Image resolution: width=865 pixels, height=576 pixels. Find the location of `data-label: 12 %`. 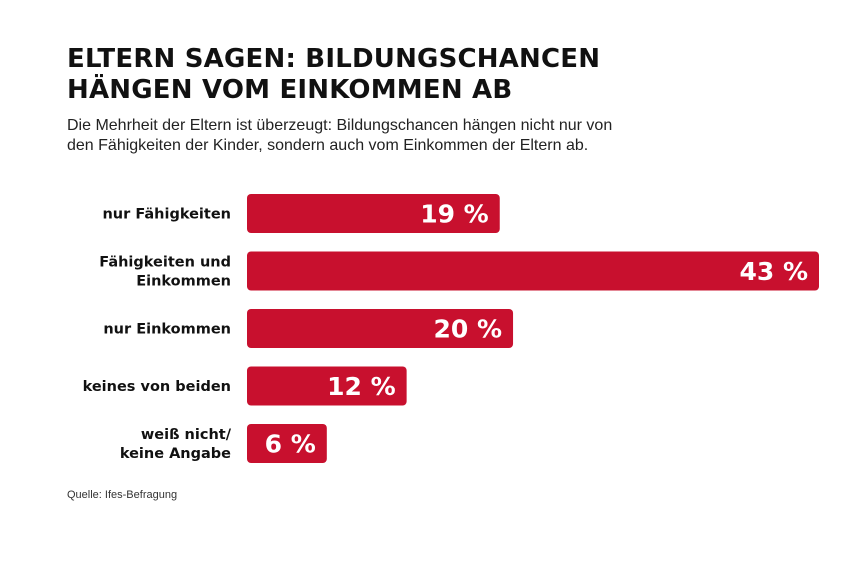

data-label: 12 % is located at coordinates (361, 386).